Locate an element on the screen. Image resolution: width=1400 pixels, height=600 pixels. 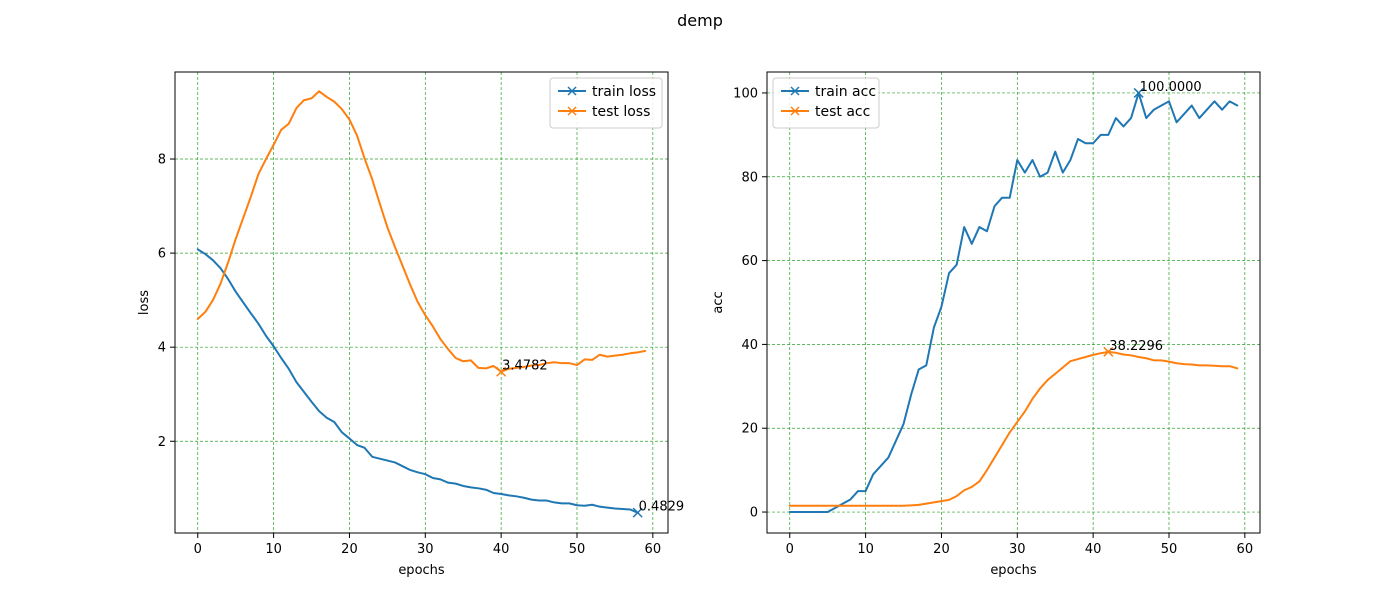
loss-ytick-label: 6 is located at coordinates (162, 254).